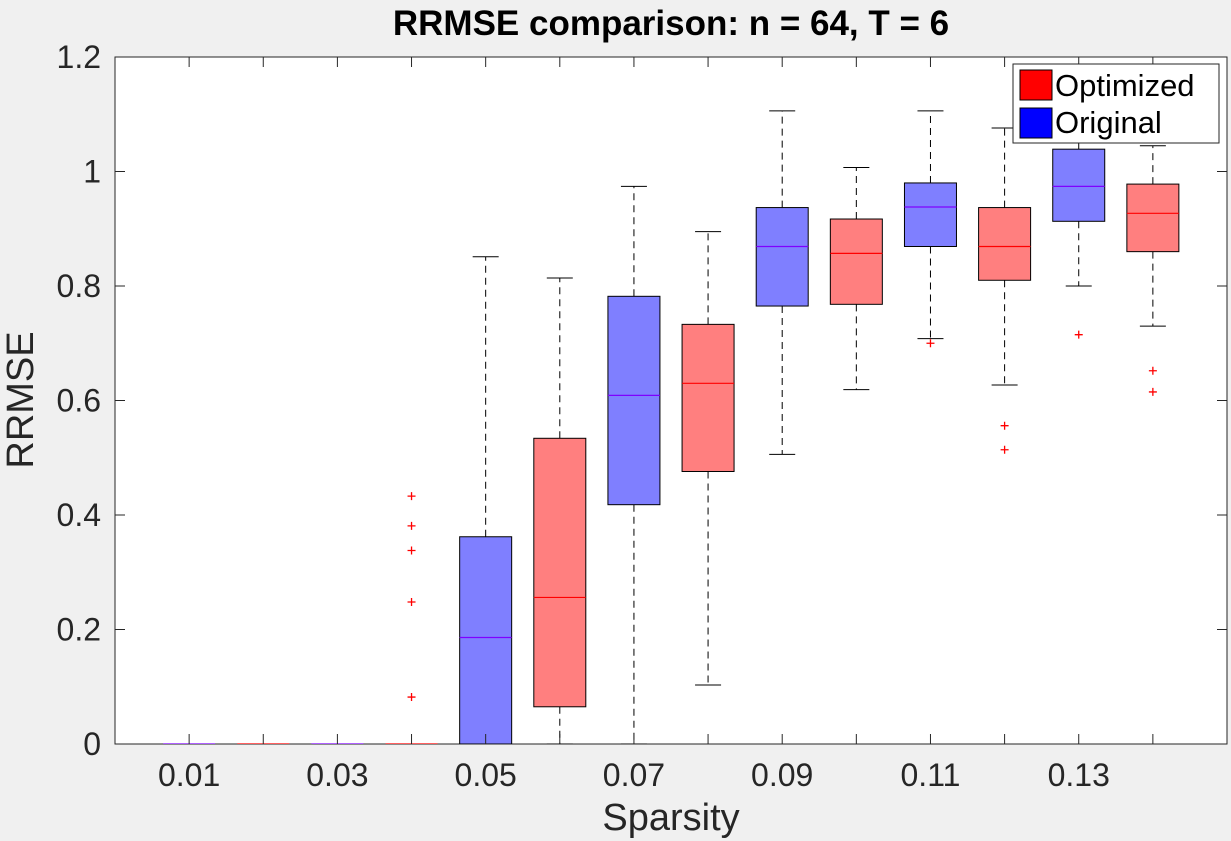 This screenshot has width=1231, height=841. What do you see at coordinates (1116, 103) in the screenshot?
I see `legend: Optimized Original` at bounding box center [1116, 103].